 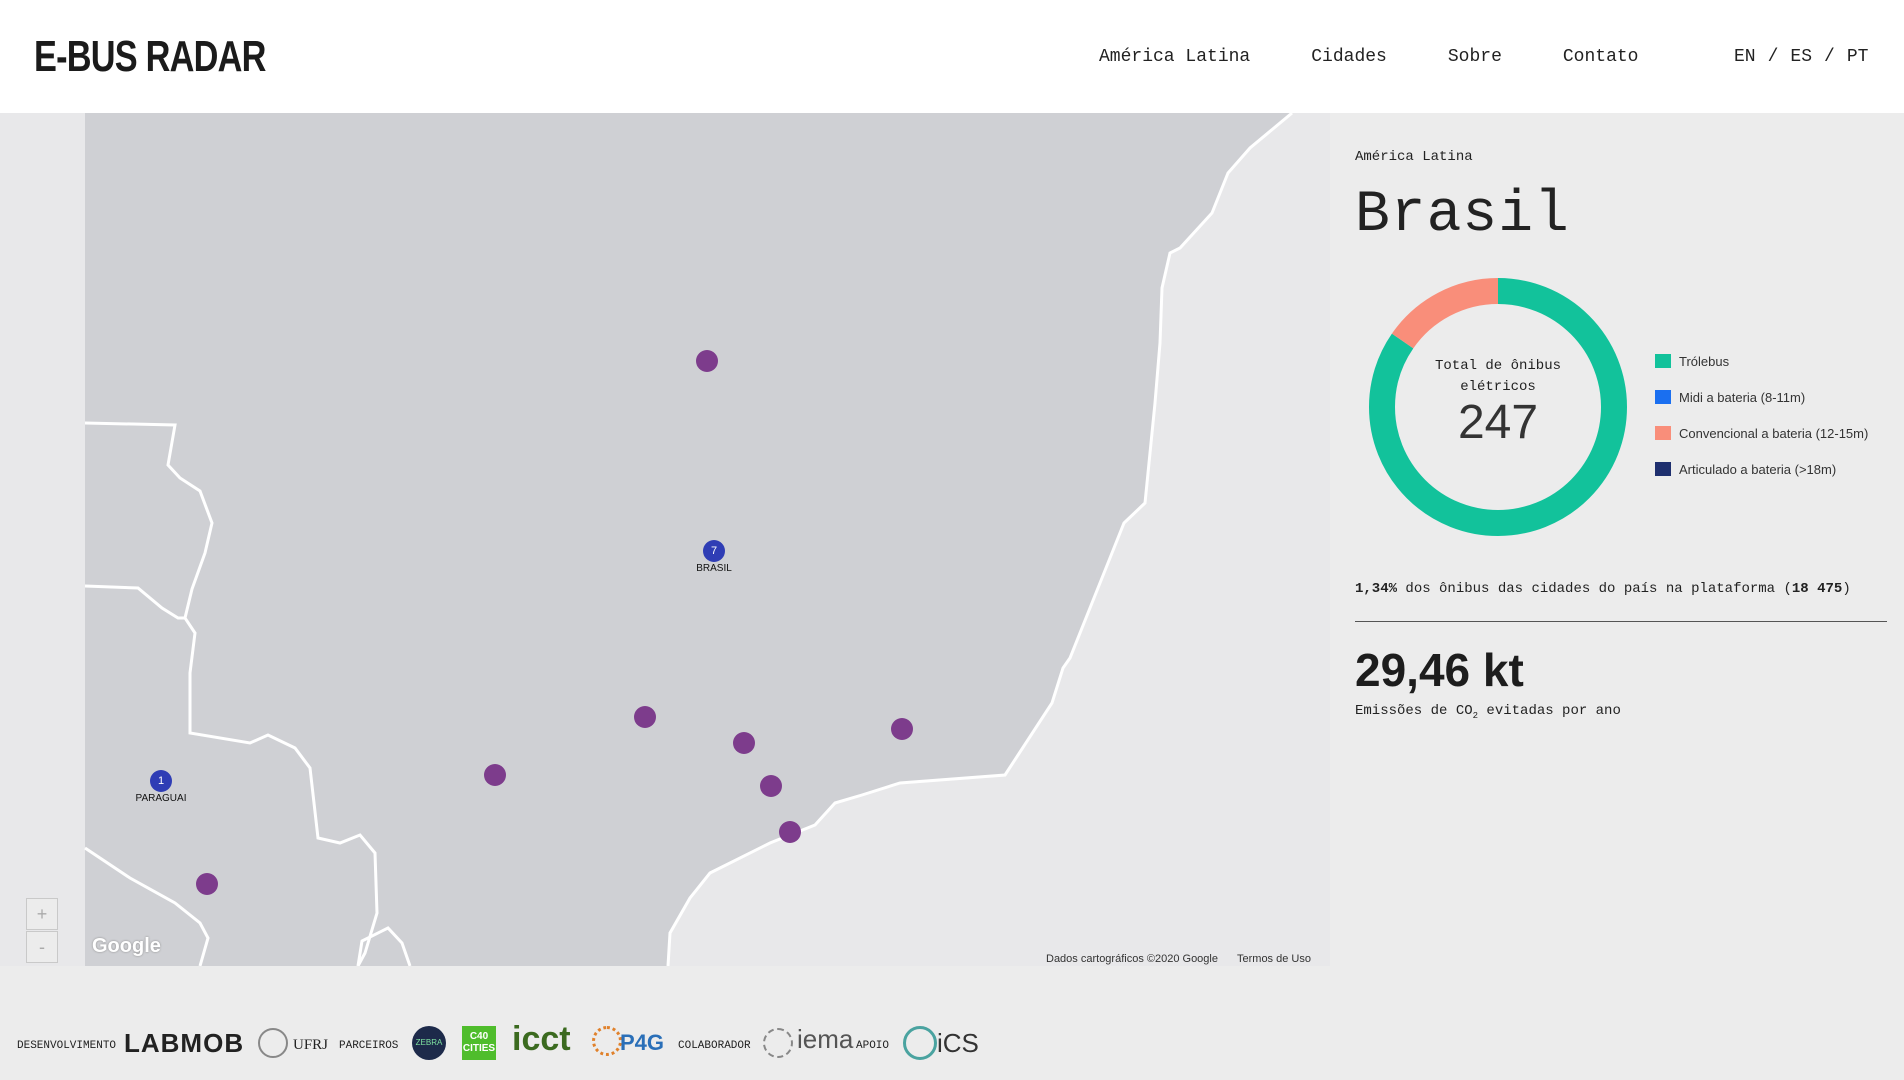 What do you see at coordinates (1414, 157) in the screenshot?
I see `region-label: América Latina` at bounding box center [1414, 157].